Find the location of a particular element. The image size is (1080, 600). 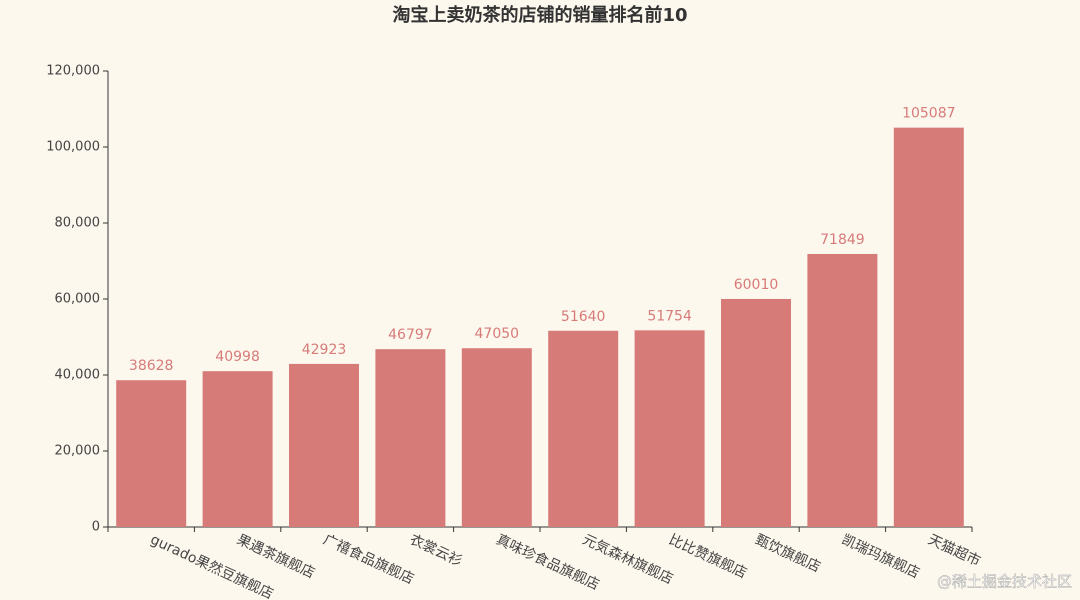

y-tick-label: 60,000 is located at coordinates (78, 299).